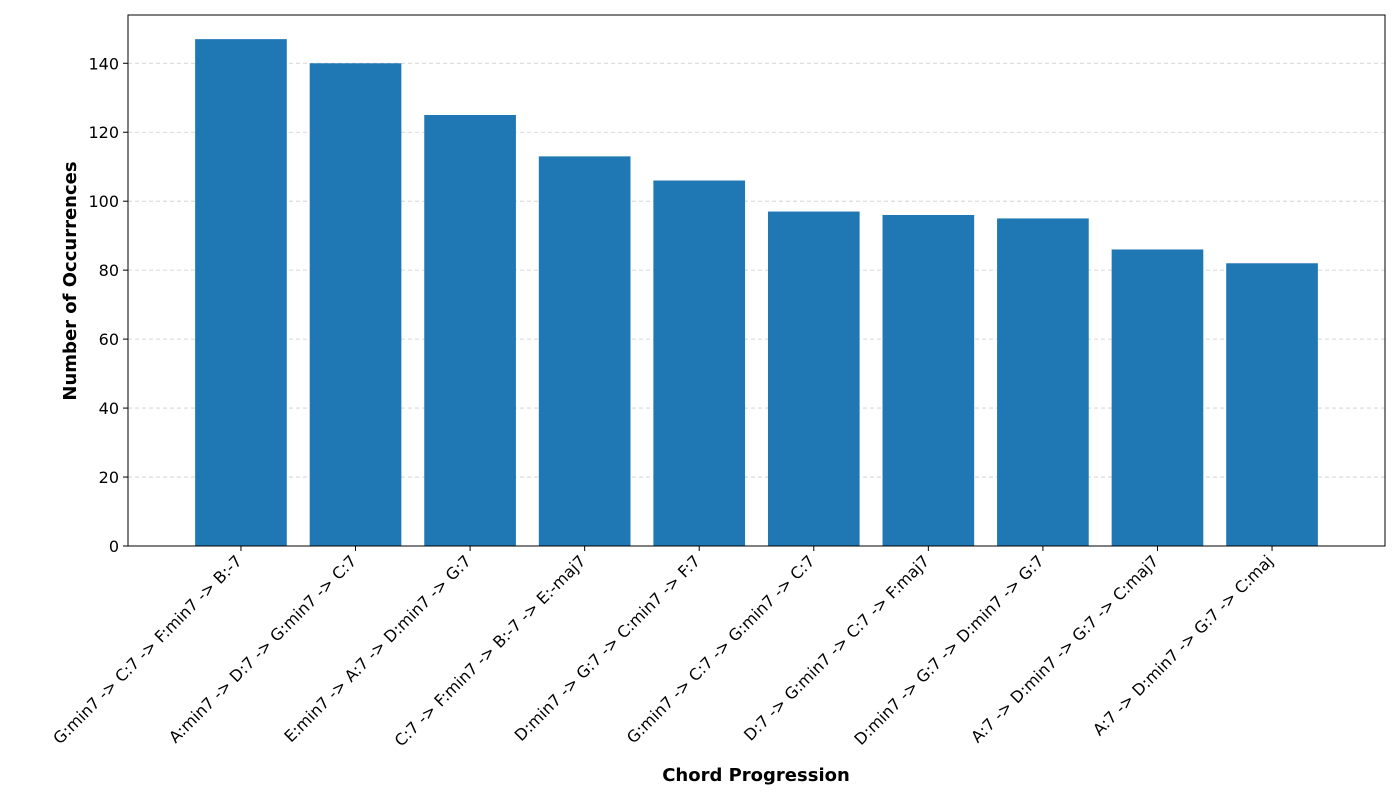 The width and height of the screenshot is (1400, 804). What do you see at coordinates (1183, 645) in the screenshot?
I see `x-tick-label: A:7 -> D:min7 -> G:7 -> C:maj` at bounding box center [1183, 645].